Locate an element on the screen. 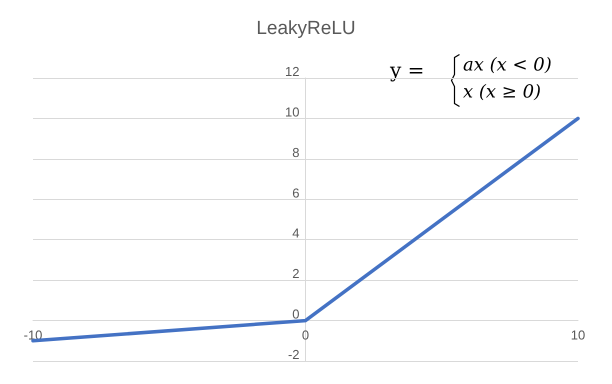  annotation: y = is located at coordinates (406, 70).